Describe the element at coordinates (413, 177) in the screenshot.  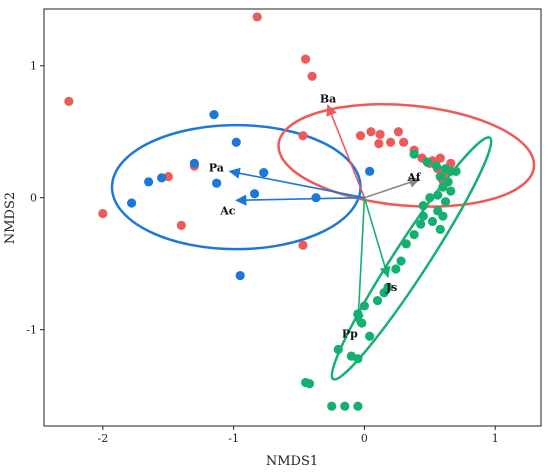
I see `vector-label-af: Af` at that location.